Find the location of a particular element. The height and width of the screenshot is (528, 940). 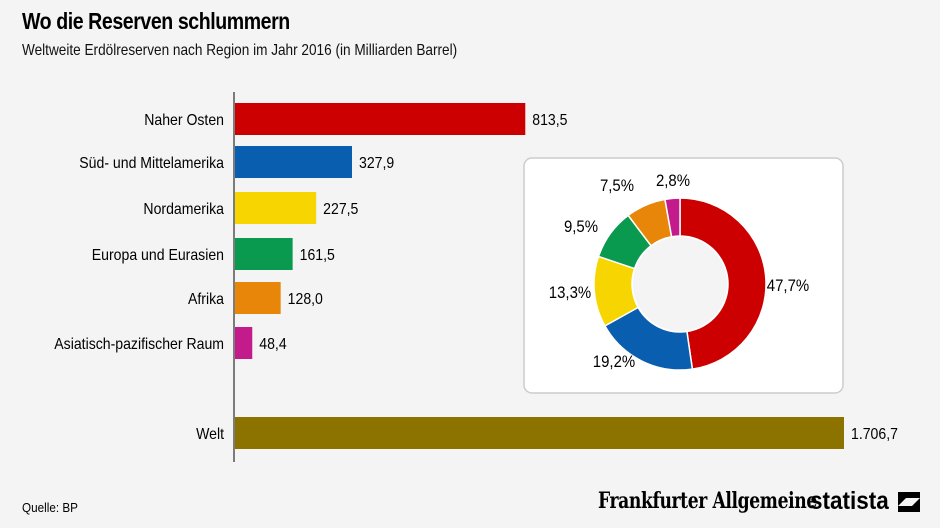

slice-label: 9,5% is located at coordinates (581, 227).